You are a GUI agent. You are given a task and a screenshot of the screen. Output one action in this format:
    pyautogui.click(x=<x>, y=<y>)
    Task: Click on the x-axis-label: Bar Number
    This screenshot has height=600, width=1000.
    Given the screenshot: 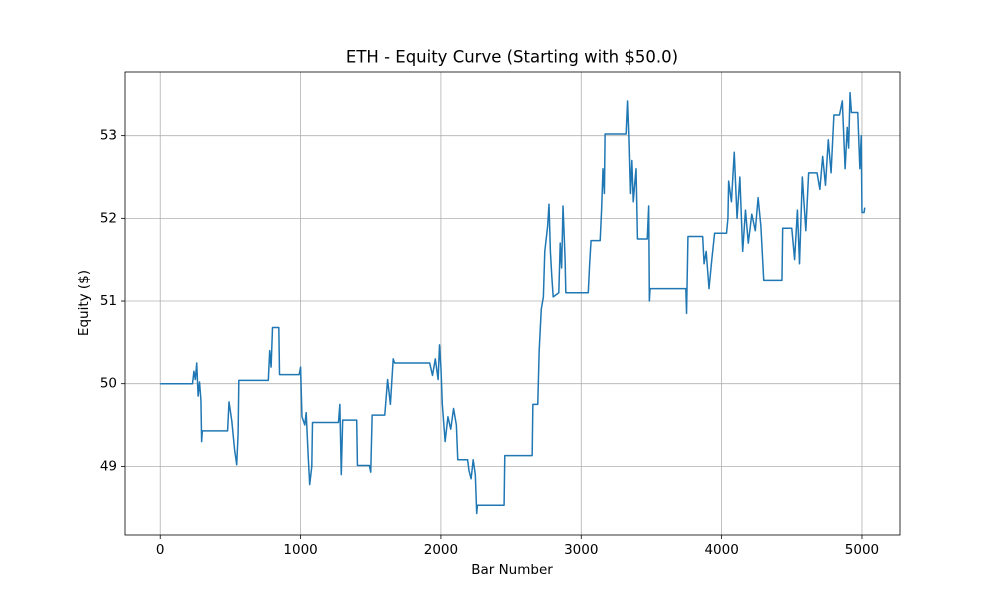 What is the action you would take?
    pyautogui.click(x=512, y=570)
    